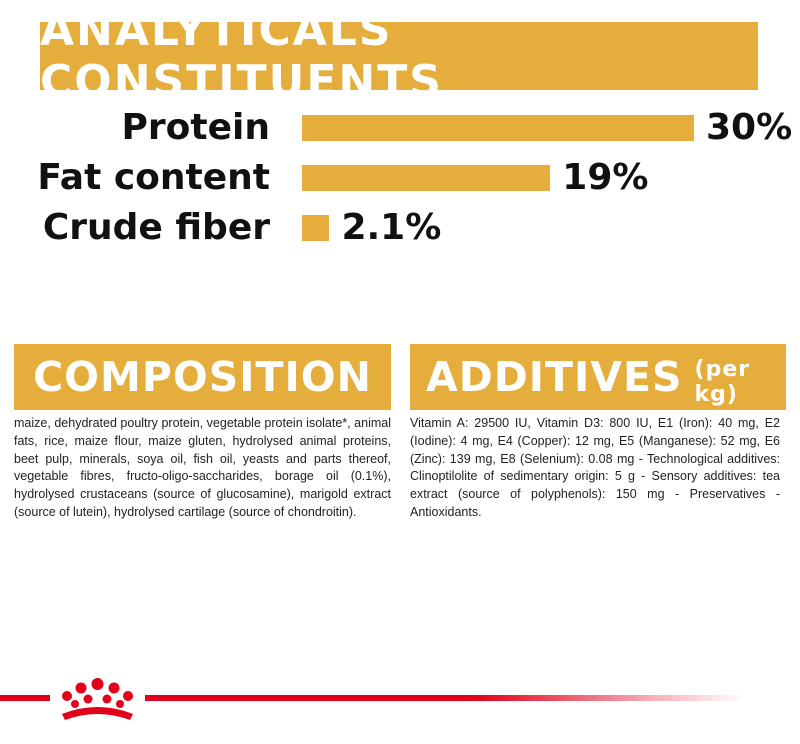 The height and width of the screenshot is (744, 800). I want to click on analytical-constituents-header: ANALYTICALS CONSTITUENTS, so click(399, 56).